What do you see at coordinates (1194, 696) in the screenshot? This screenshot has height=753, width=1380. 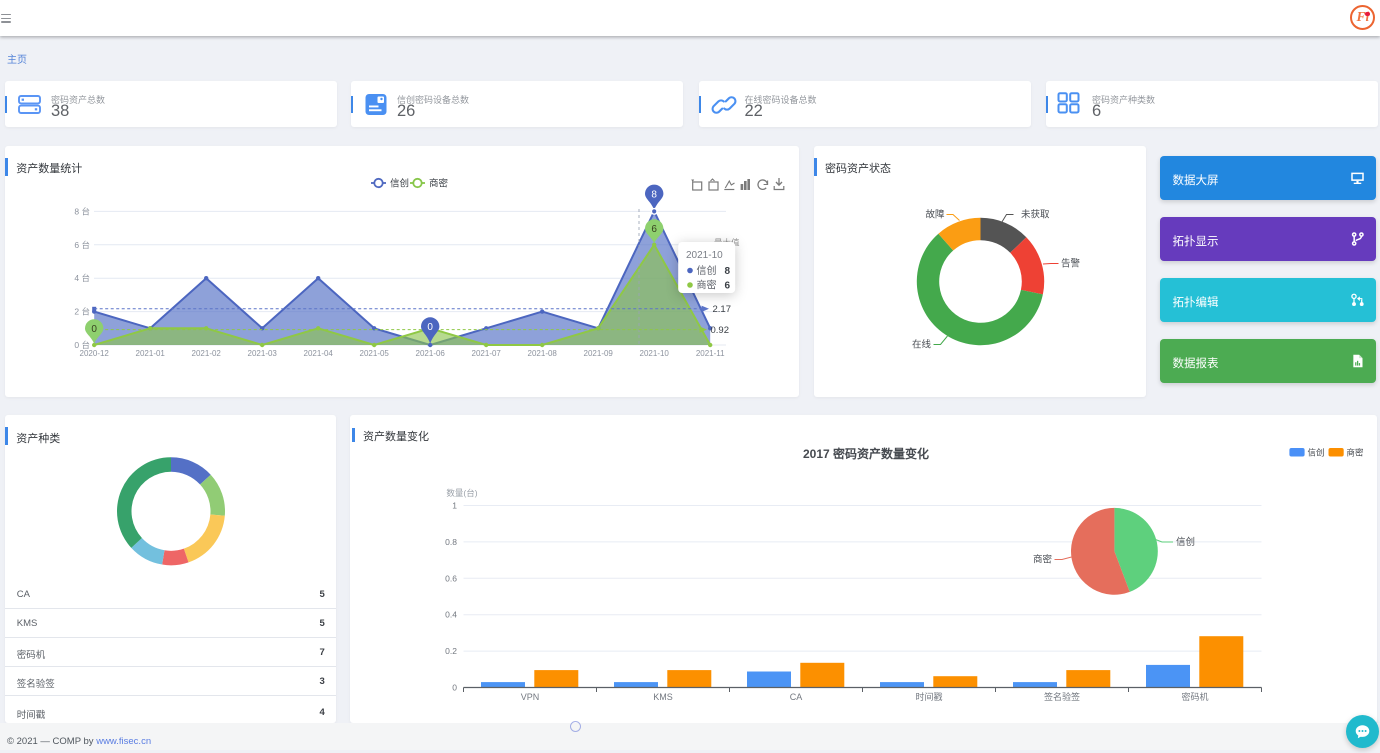 I see `svg-text: 密码机` at bounding box center [1194, 696].